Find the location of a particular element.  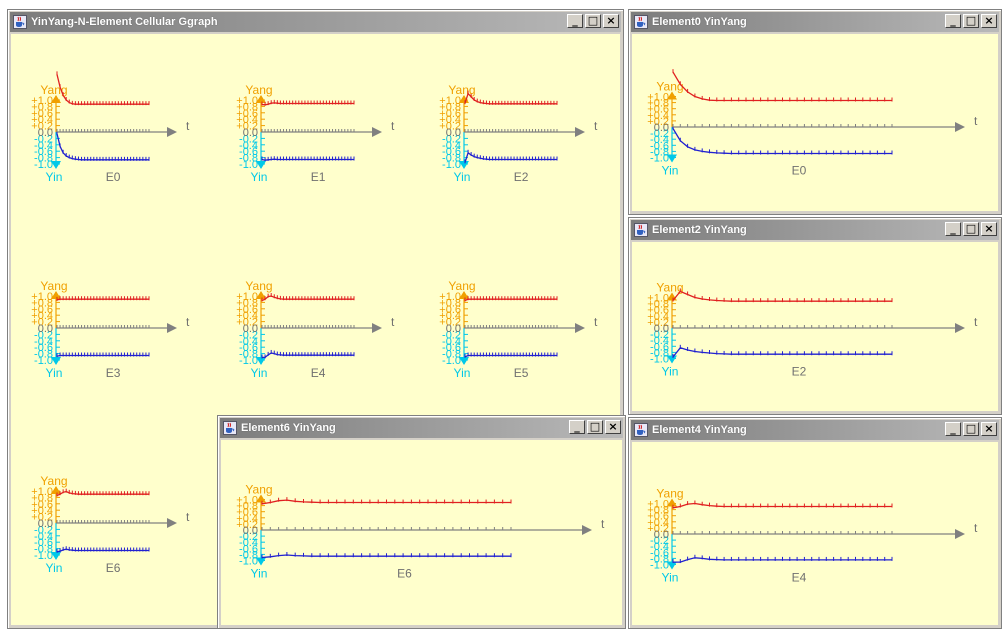

element2-window-titlebar: Element2 YinYang _ □ × is located at coordinates (815, 230).